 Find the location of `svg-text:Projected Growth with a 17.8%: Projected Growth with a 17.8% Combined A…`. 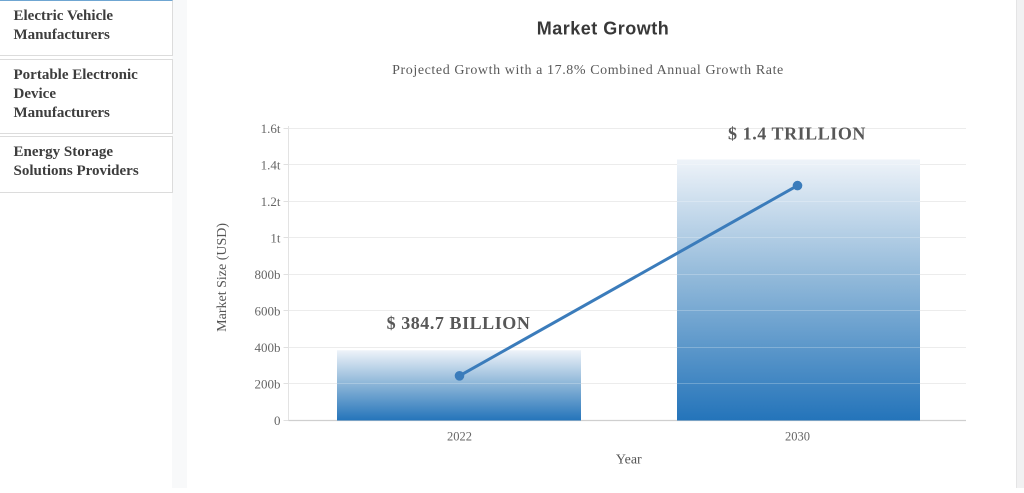

svg-text:Projected Growth with a 17.8%: Projected Growth with a 17.8% Combined A… is located at coordinates (588, 70).